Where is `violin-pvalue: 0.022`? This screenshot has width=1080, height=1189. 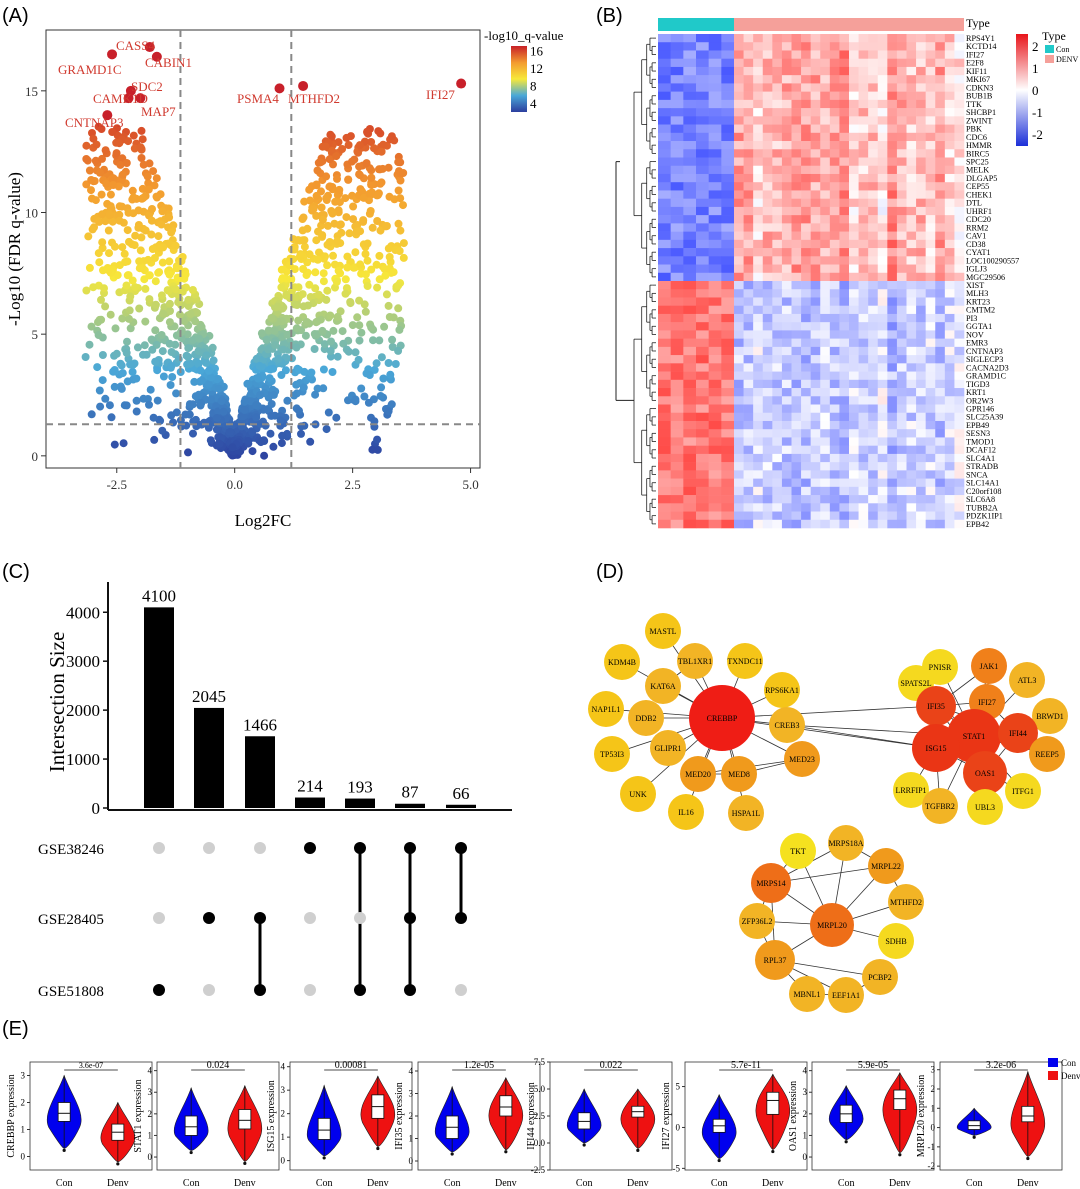
violin-pvalue: 0.022 is located at coordinates (611, 1065).